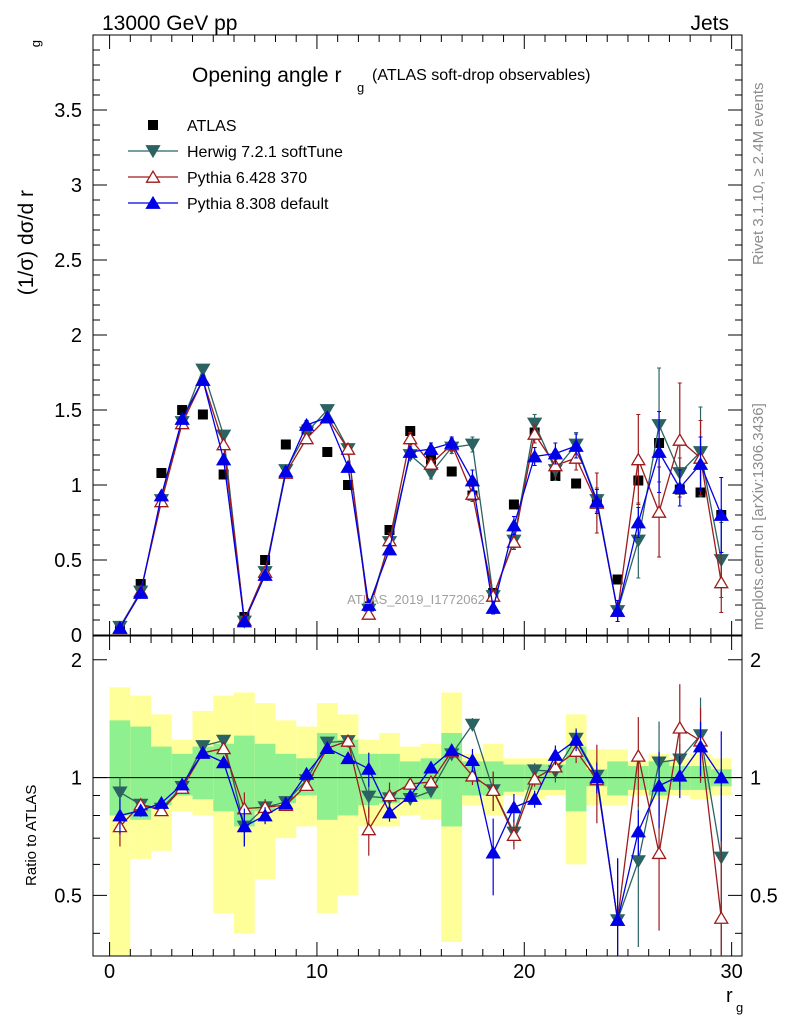 This screenshot has height=1024, width=786. What do you see at coordinates (76, 186) in the screenshot?
I see `y-tick-label: 3` at bounding box center [76, 186].